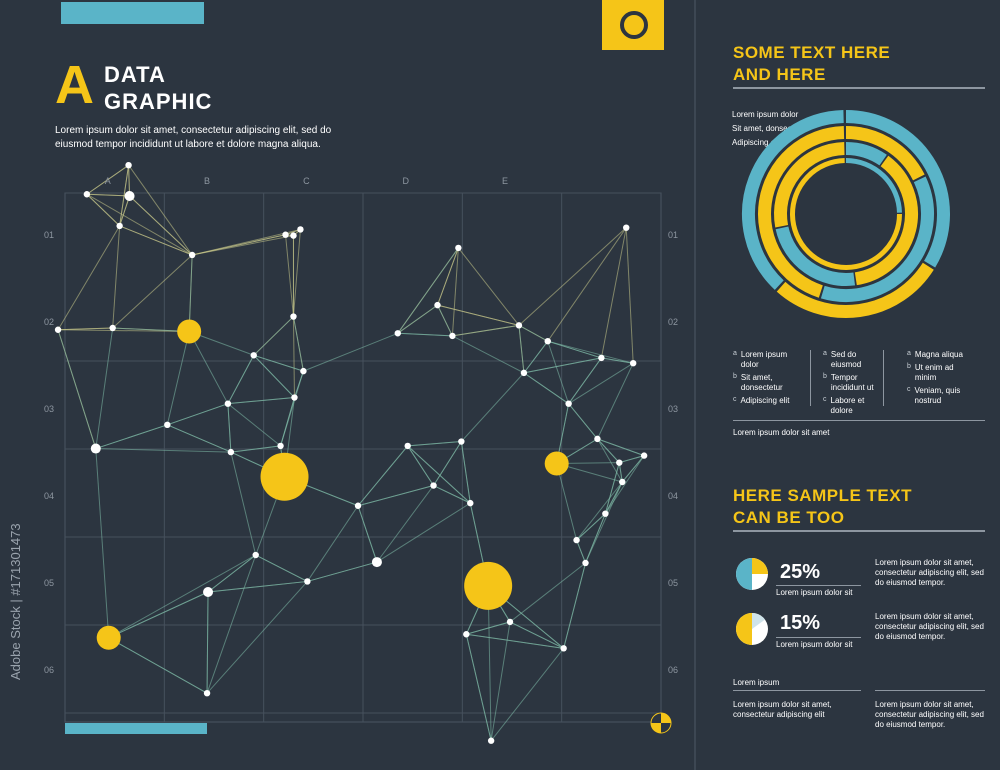 The image size is (1000, 770). Describe the element at coordinates (74, 85) in the screenshot. I see `big-letter: A` at that location.